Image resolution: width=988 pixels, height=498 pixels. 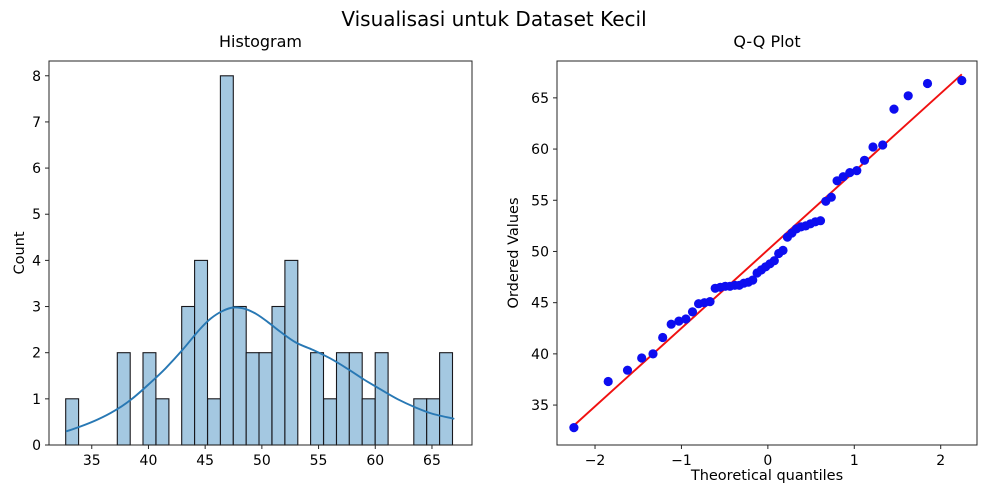 I want to click on histogram-y-tick-label: 8, so click(x=36, y=77).